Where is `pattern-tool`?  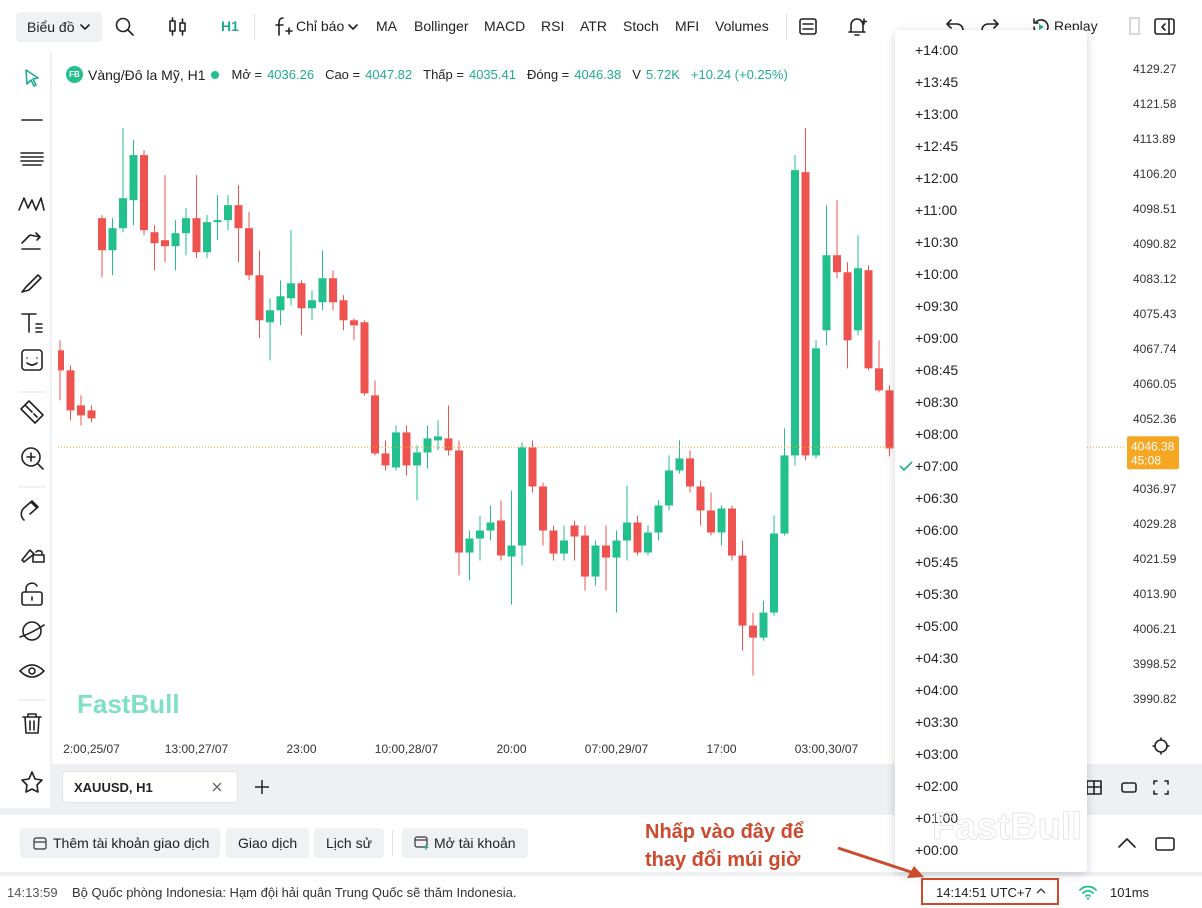
pattern-tool is located at coordinates (31, 204).